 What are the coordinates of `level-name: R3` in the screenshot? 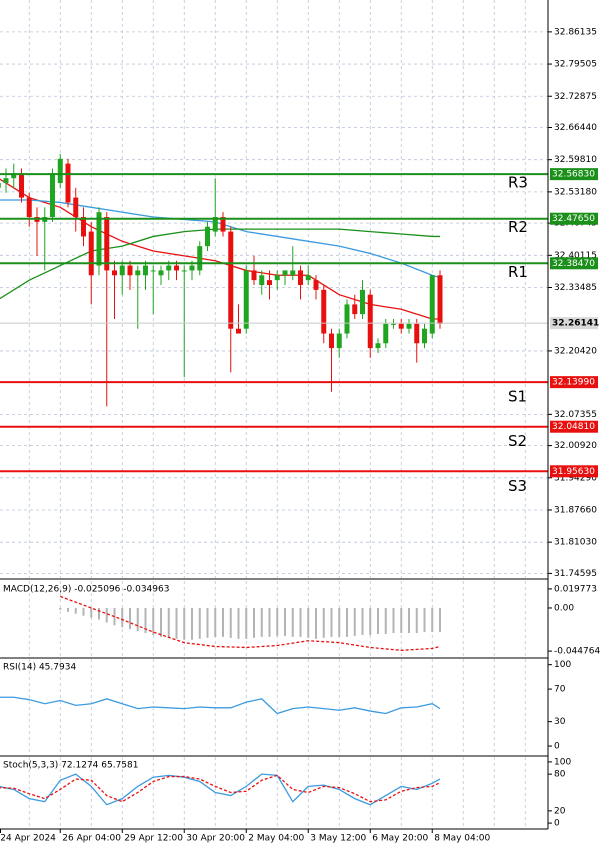 It's located at (518, 183).